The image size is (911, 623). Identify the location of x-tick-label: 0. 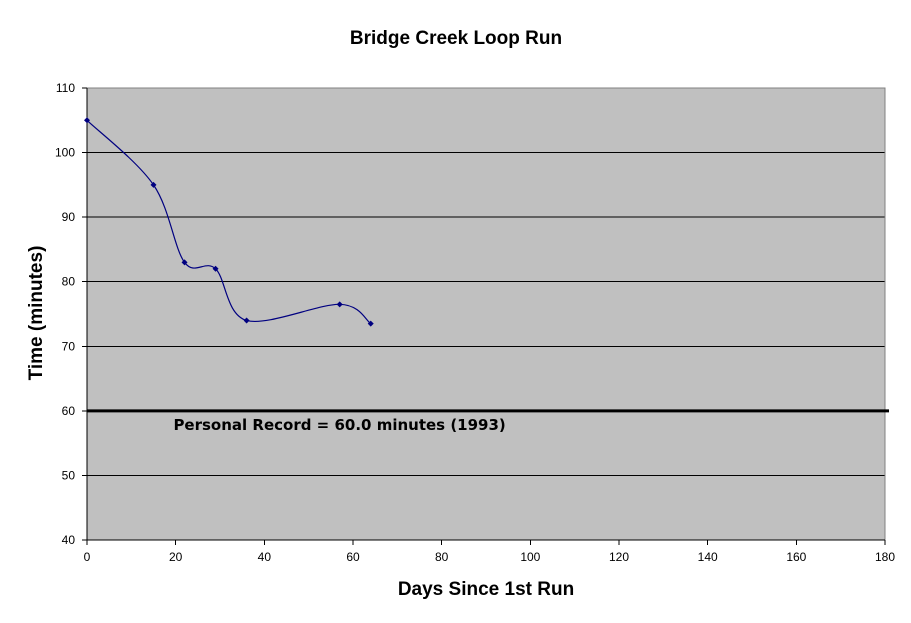
(87, 557).